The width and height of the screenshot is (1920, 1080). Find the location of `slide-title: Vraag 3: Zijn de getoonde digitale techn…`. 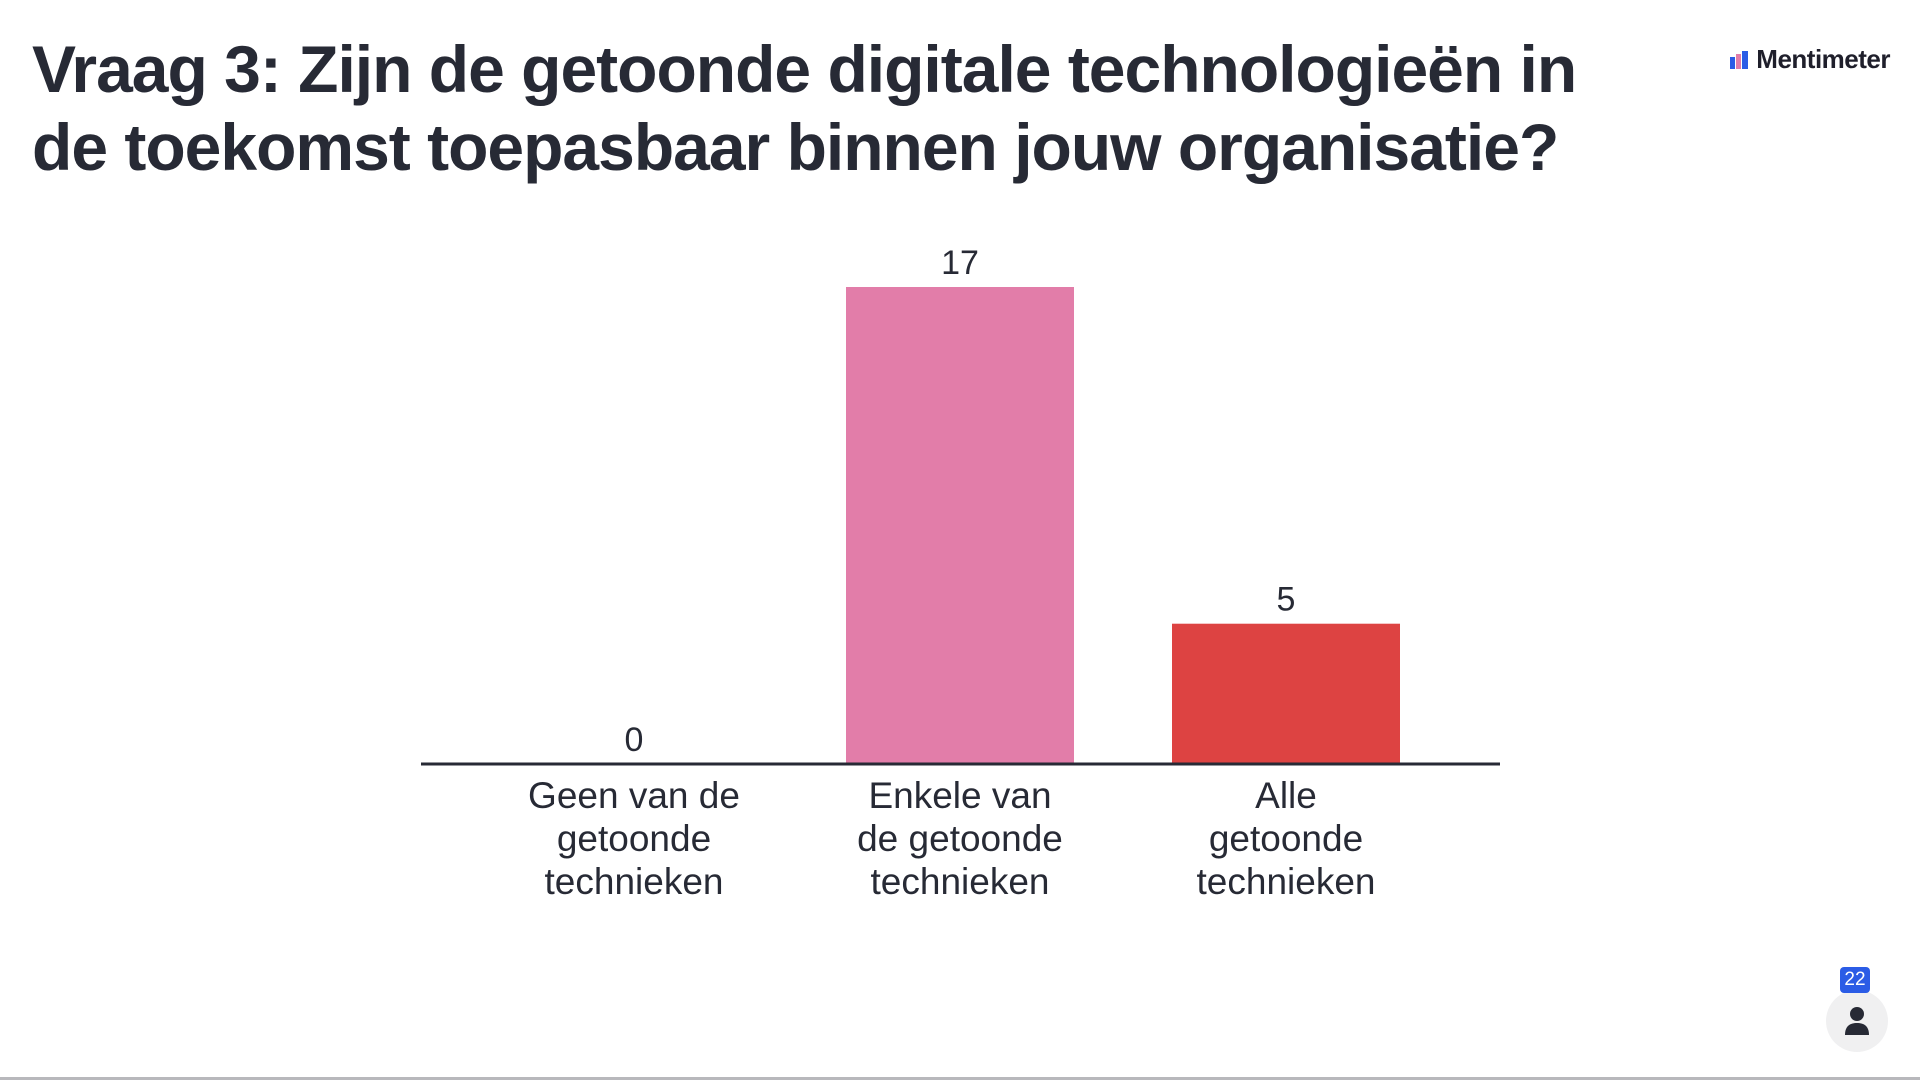

slide-title: Vraag 3: Zijn de getoonde digitale techn… is located at coordinates (804, 108).